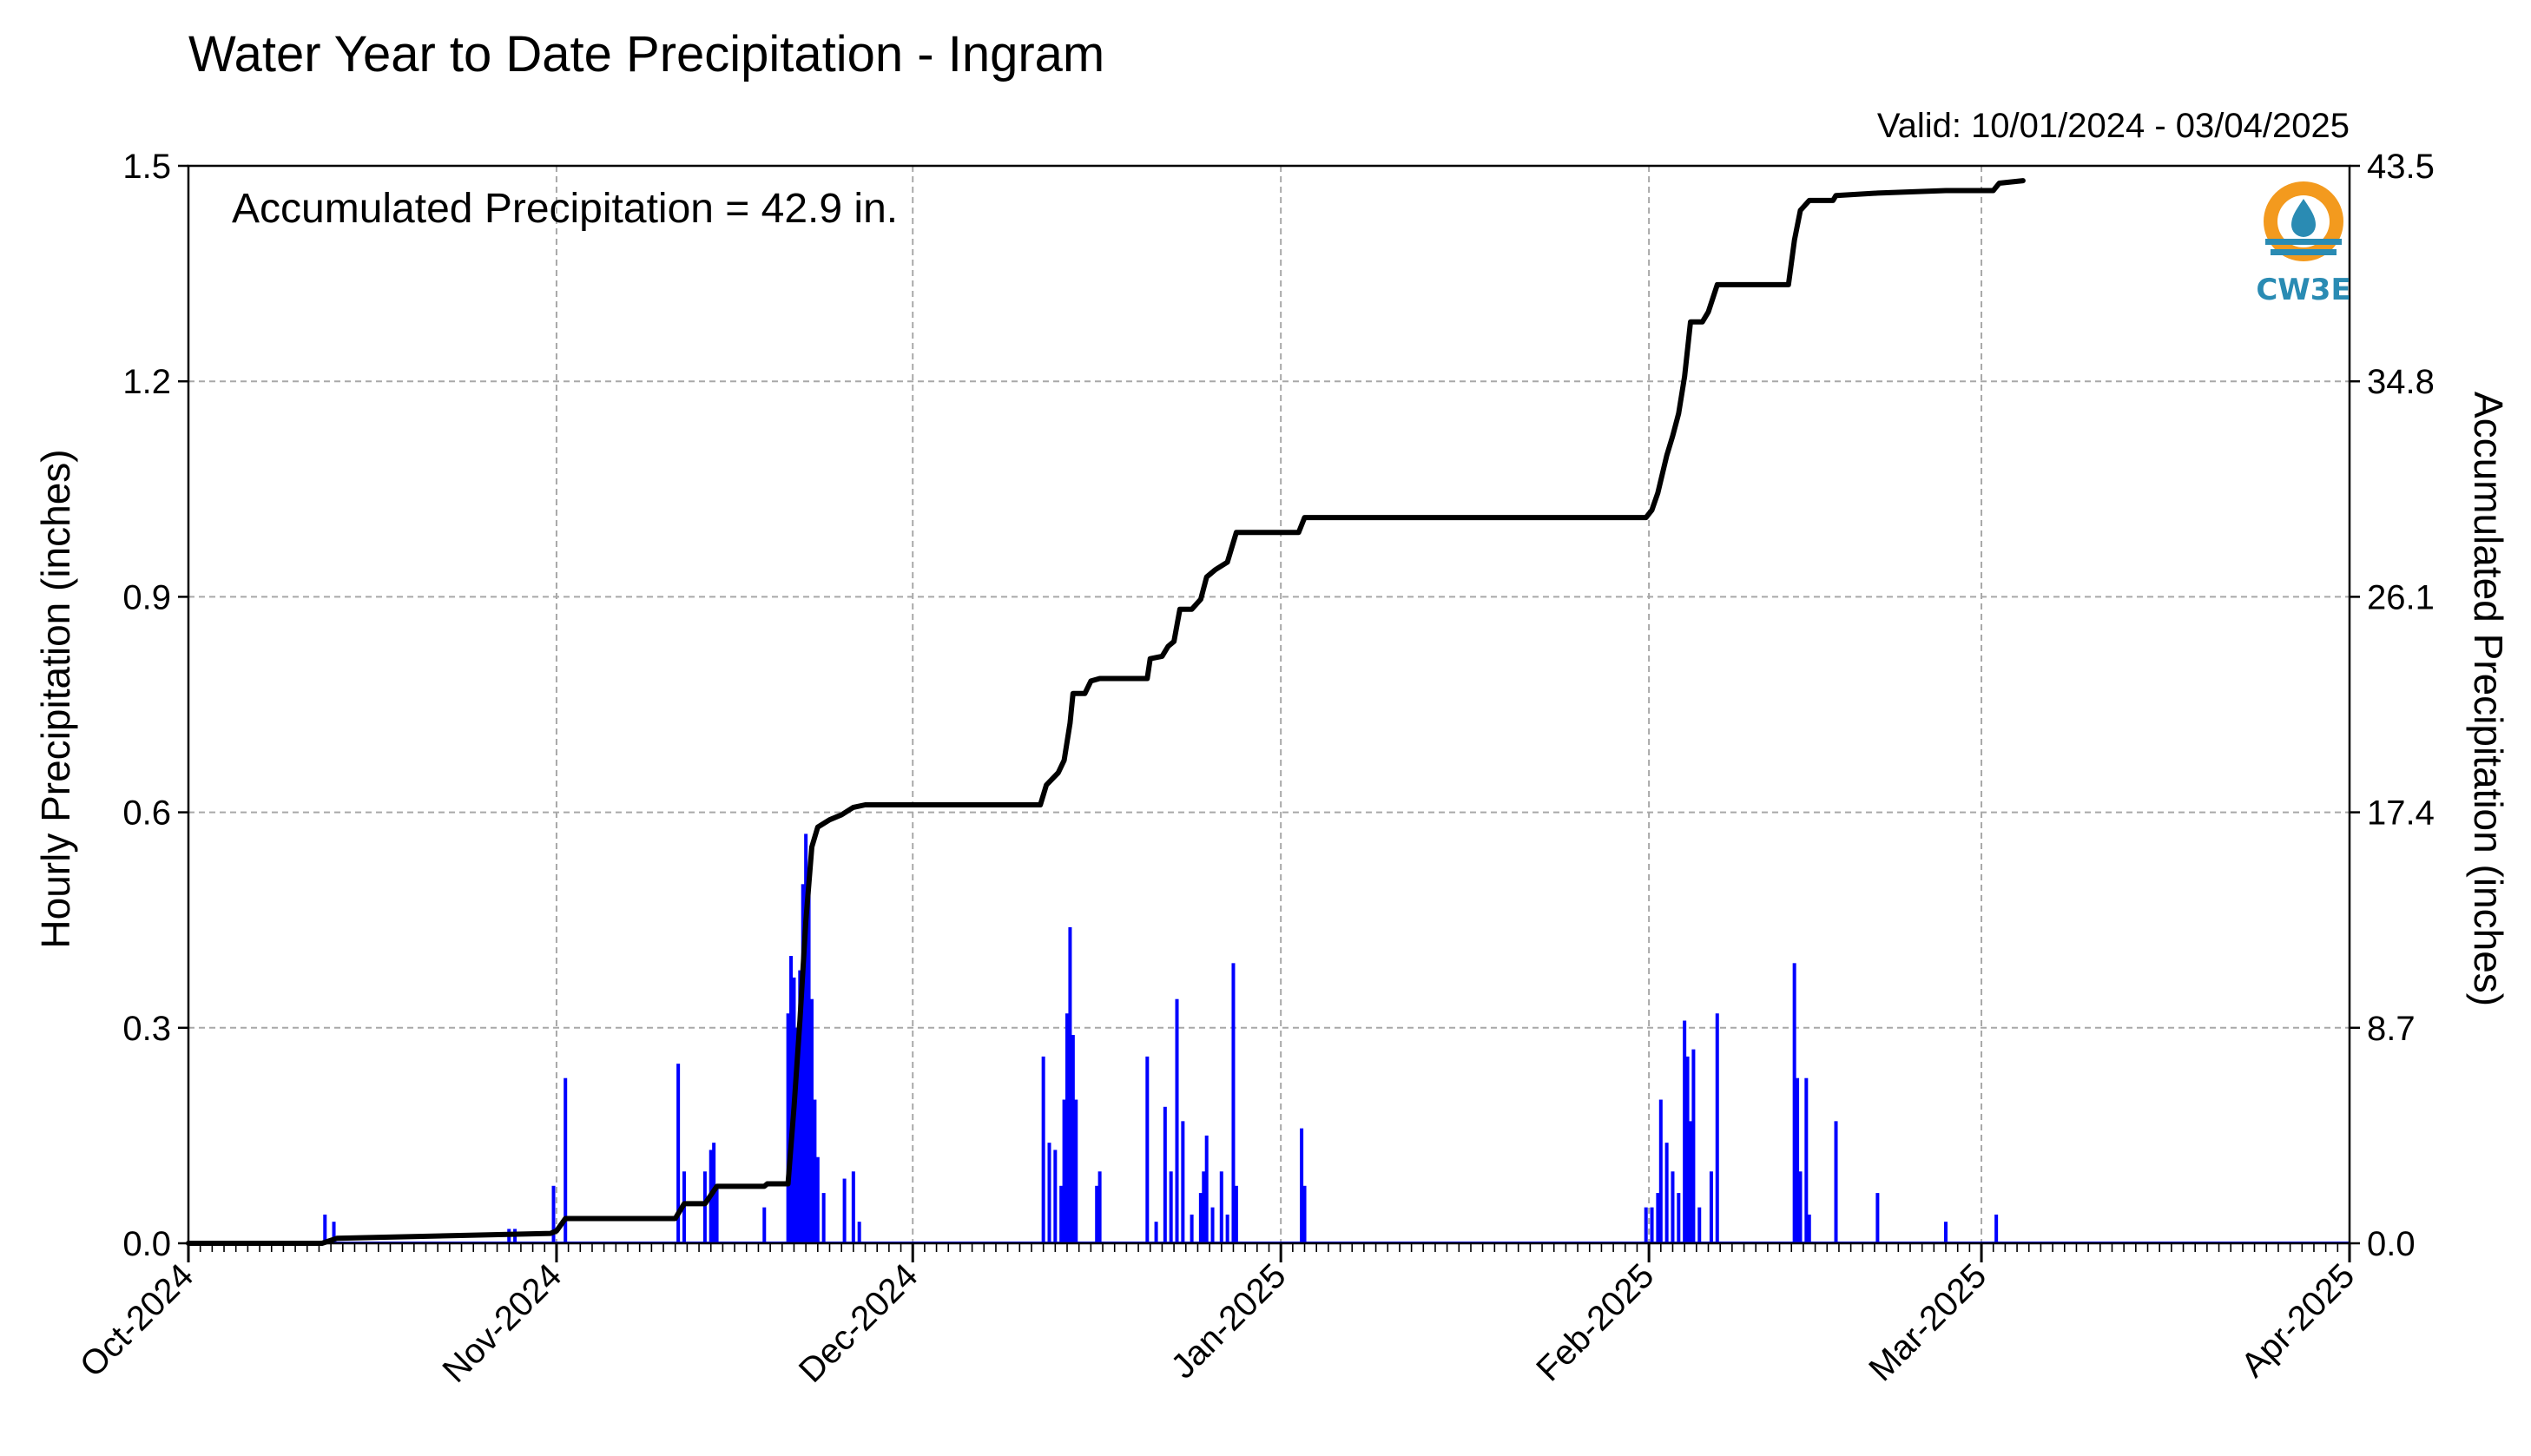 The image size is (2531, 1456). I want to click on accumulated-annotation: Accumulated Precipitation = 42.9 in., so click(565, 209).